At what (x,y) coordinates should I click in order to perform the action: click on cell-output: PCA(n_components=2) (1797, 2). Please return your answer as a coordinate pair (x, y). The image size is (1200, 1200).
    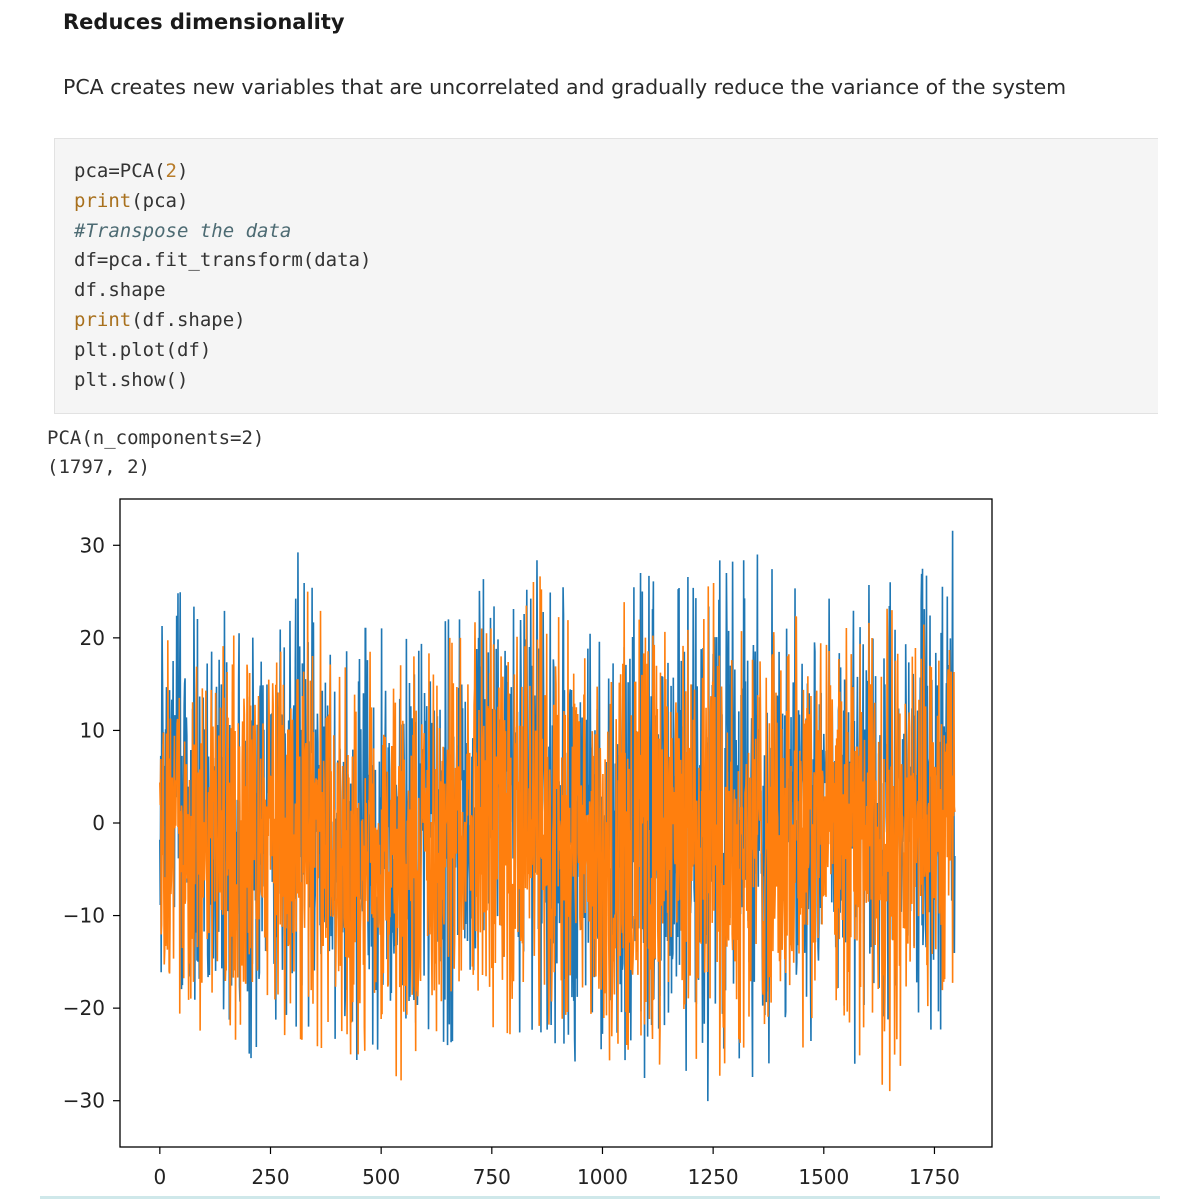
    Looking at the image, I should click on (155, 453).